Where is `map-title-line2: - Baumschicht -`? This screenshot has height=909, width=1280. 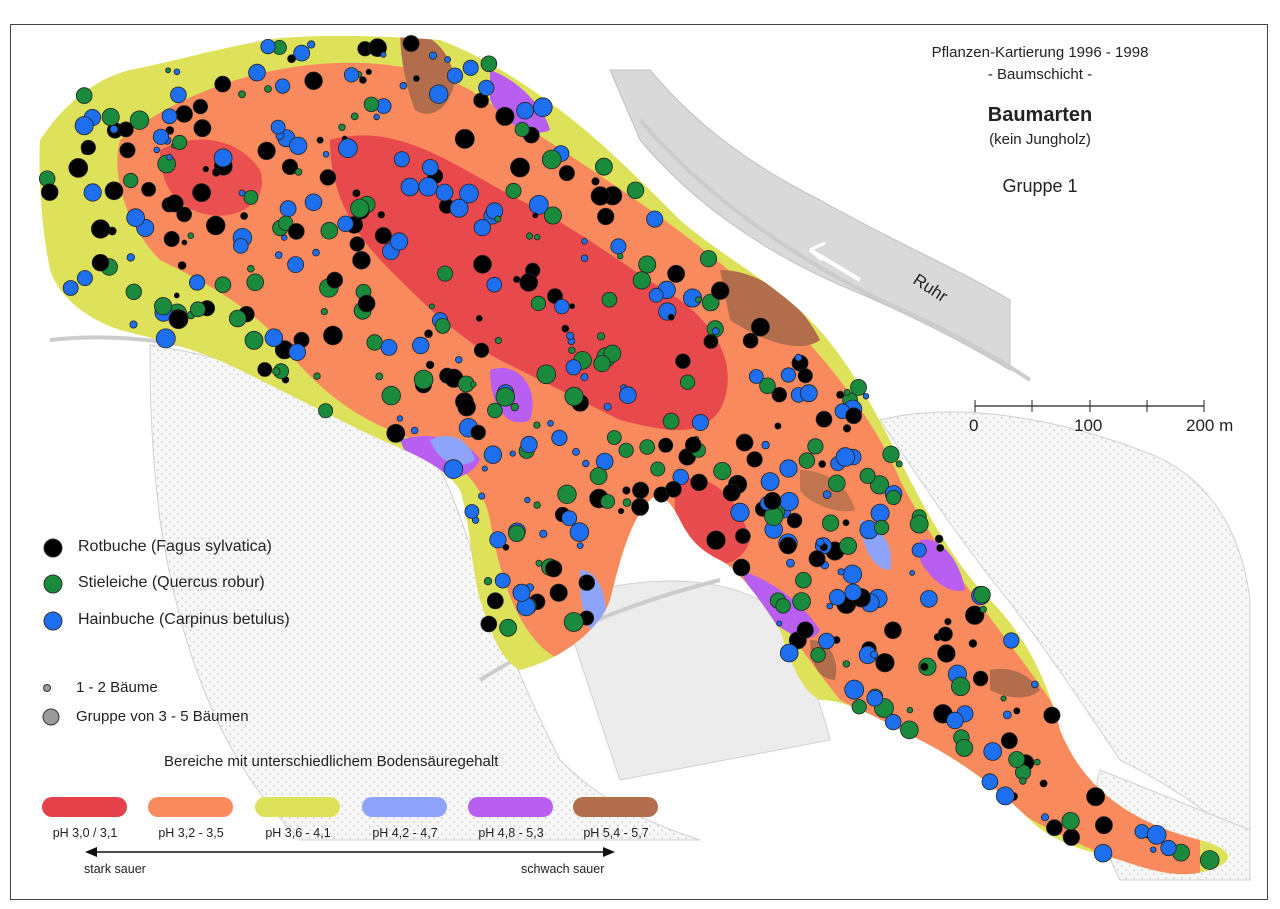
map-title-line2: - Baumschicht - is located at coordinates (1040, 74).